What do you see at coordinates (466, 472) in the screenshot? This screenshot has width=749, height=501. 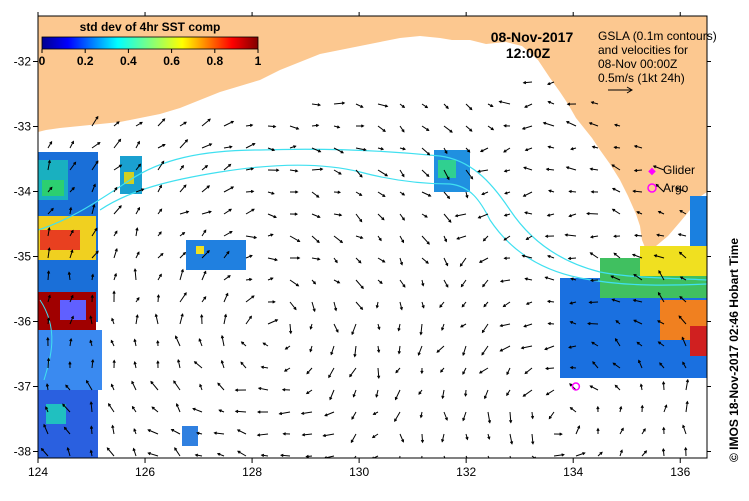 I see `x-tick-label: 132` at bounding box center [466, 472].